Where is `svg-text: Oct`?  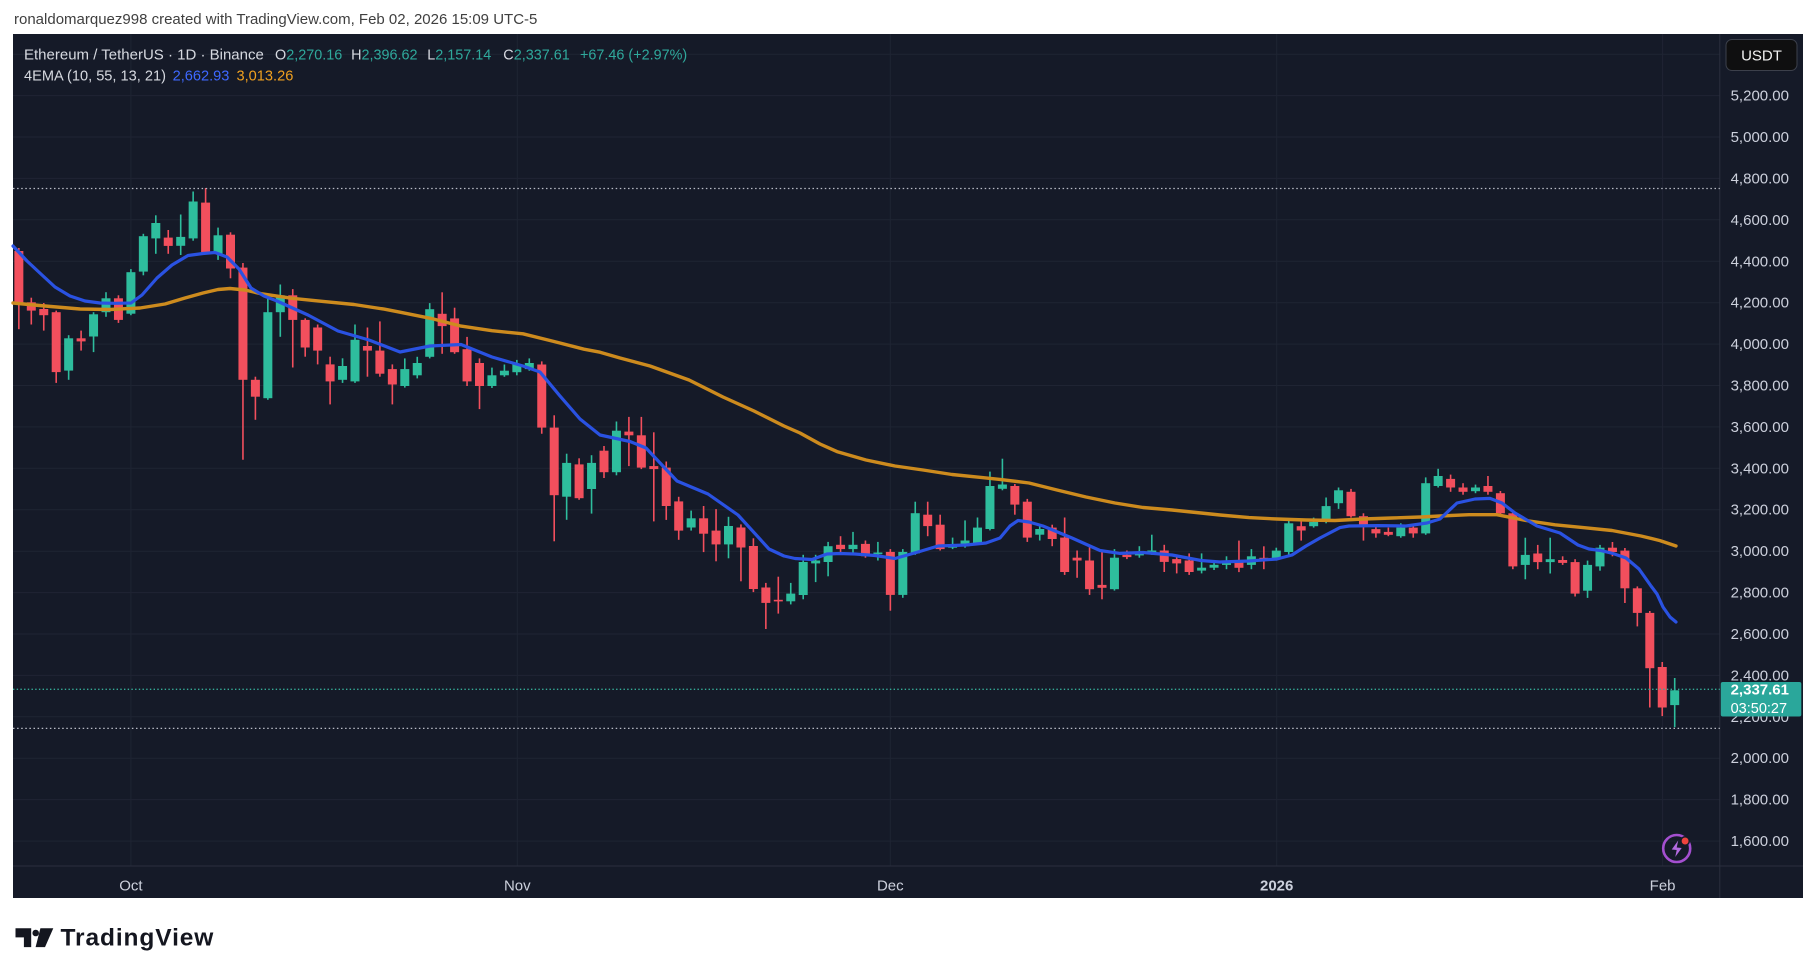
svg-text: Oct is located at coordinates (131, 886).